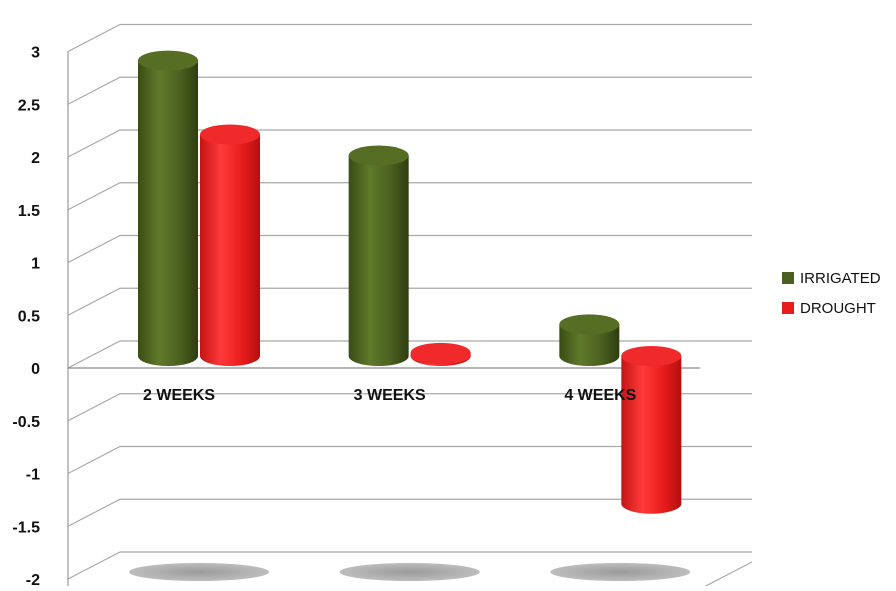  What do you see at coordinates (168, 208) in the screenshot?
I see `bar-irrigated-2-weeks` at bounding box center [168, 208].